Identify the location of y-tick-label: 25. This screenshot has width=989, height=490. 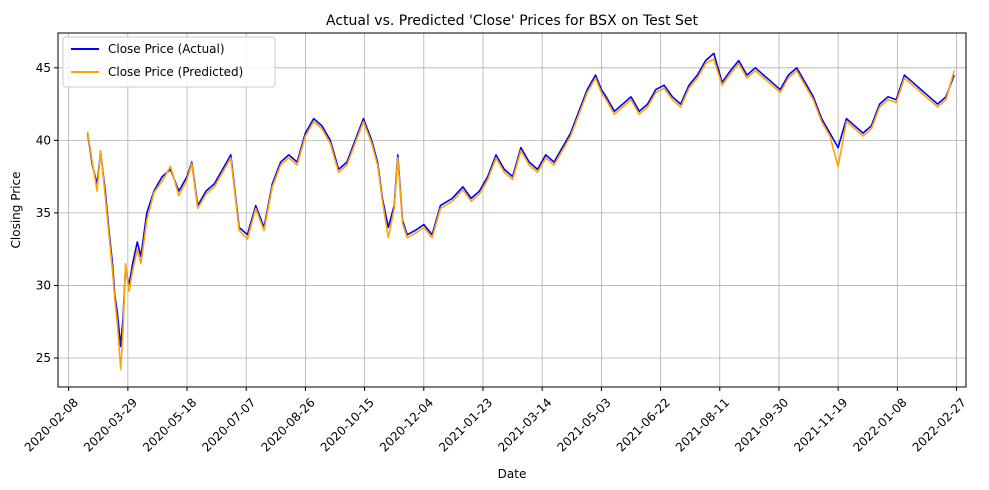
(43, 358).